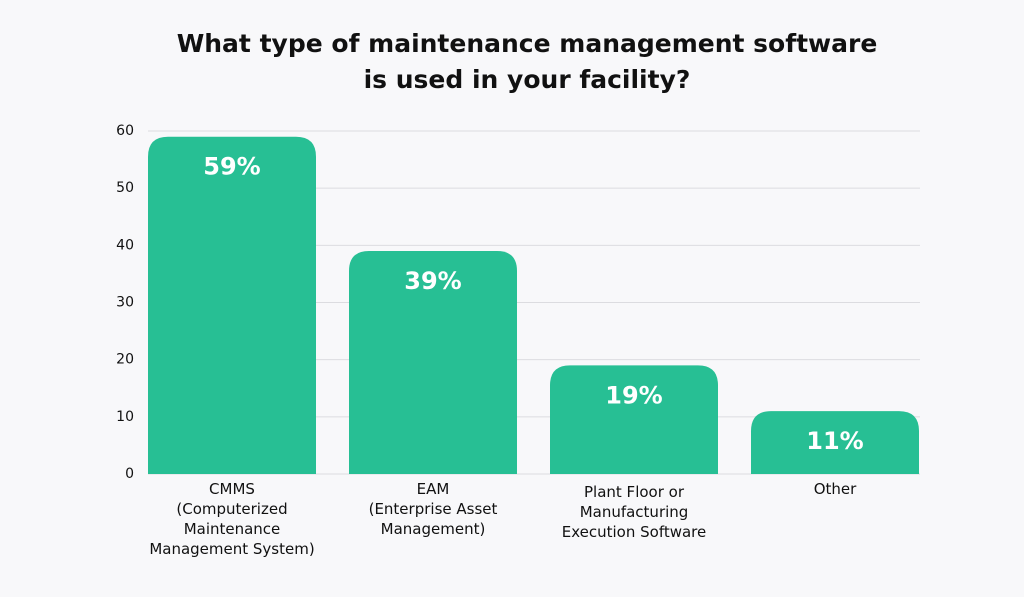  What do you see at coordinates (125, 417) in the screenshot?
I see `y-tick-label: 10` at bounding box center [125, 417].